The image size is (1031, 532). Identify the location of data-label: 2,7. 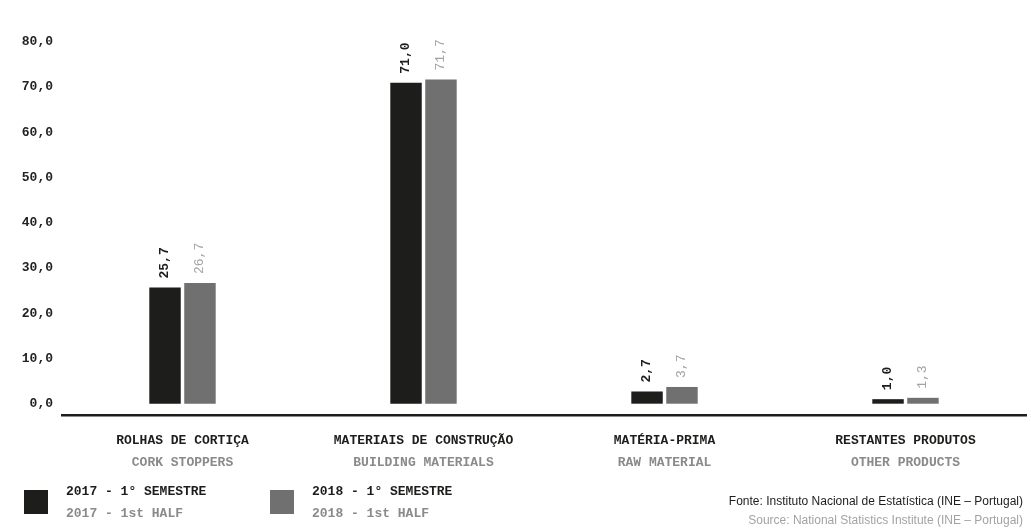
(647, 371).